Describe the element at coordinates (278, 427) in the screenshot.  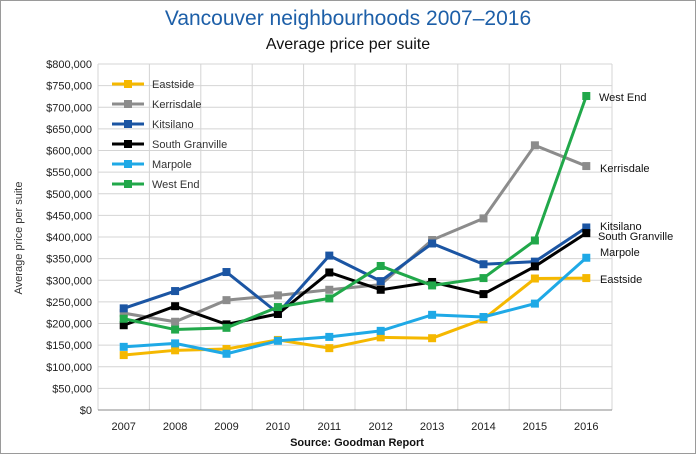
I see `x-tick-label: 2010` at that location.